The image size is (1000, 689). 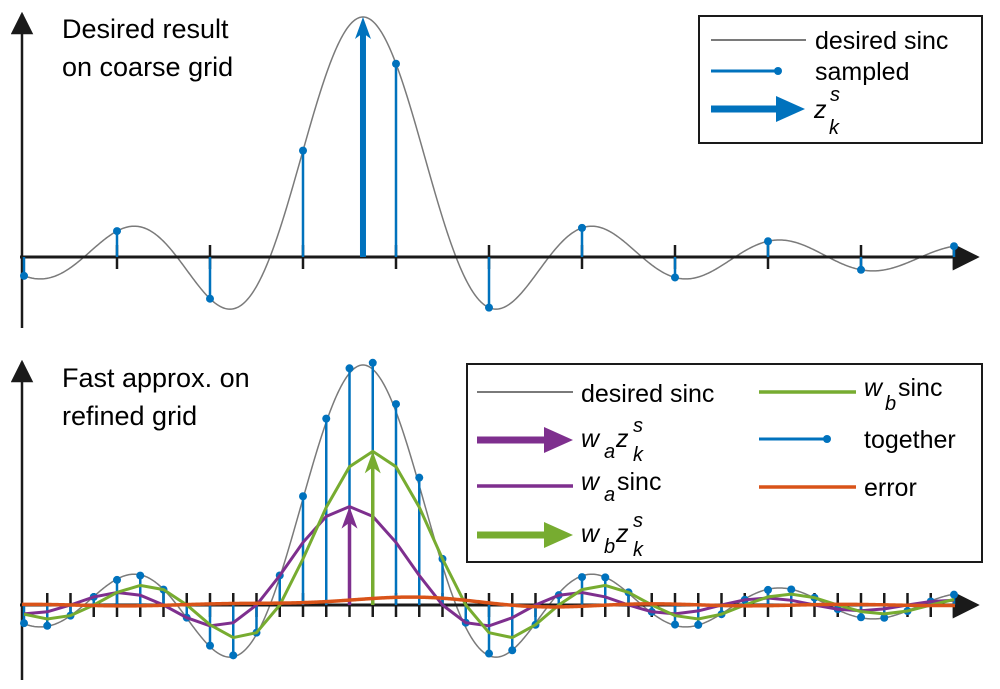 I want to click on legend-wa-z-sub-a: a, so click(x=609, y=452).